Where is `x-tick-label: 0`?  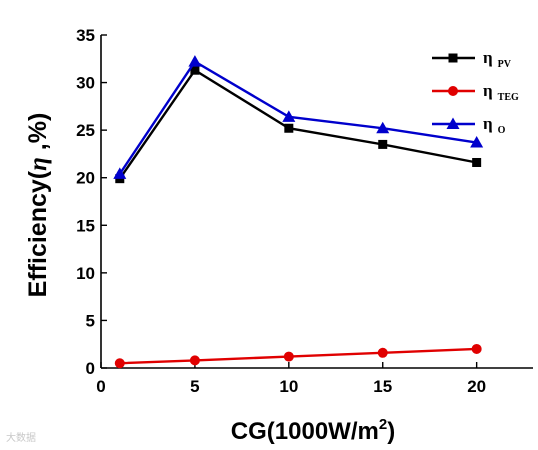
x-tick-label: 0 is located at coordinates (100, 386).